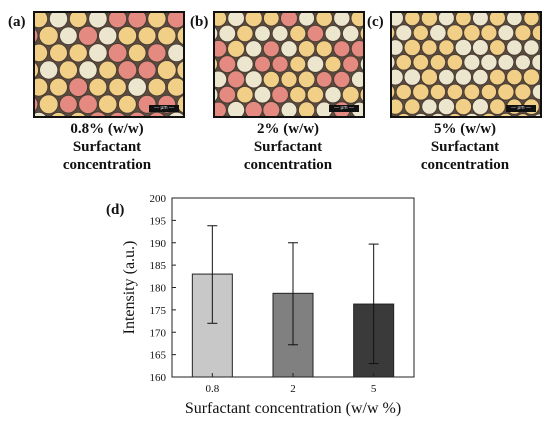  Describe the element at coordinates (164, 108) in the screenshot. I see `scale-bar-a: — μm —` at that location.